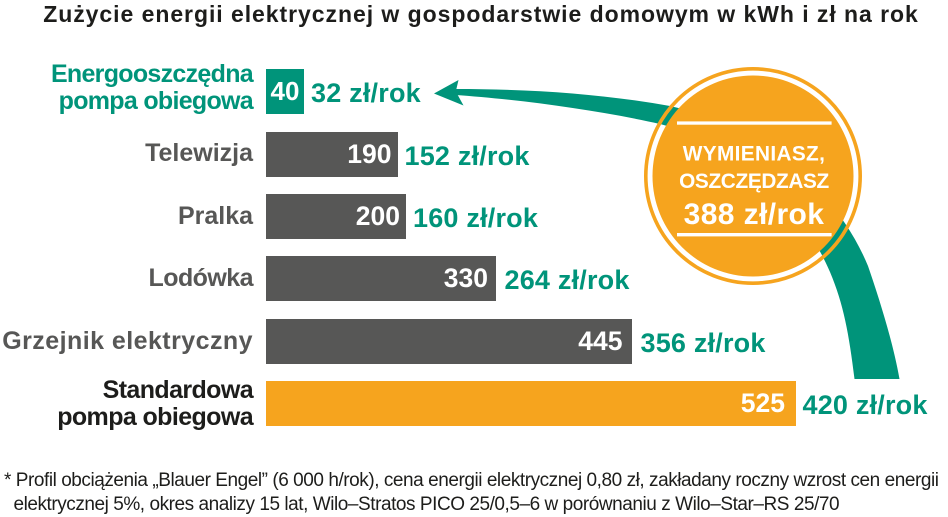 The image size is (948, 517). What do you see at coordinates (754, 214) in the screenshot?
I see `svg-text: 388 zł/rok` at bounding box center [754, 214].